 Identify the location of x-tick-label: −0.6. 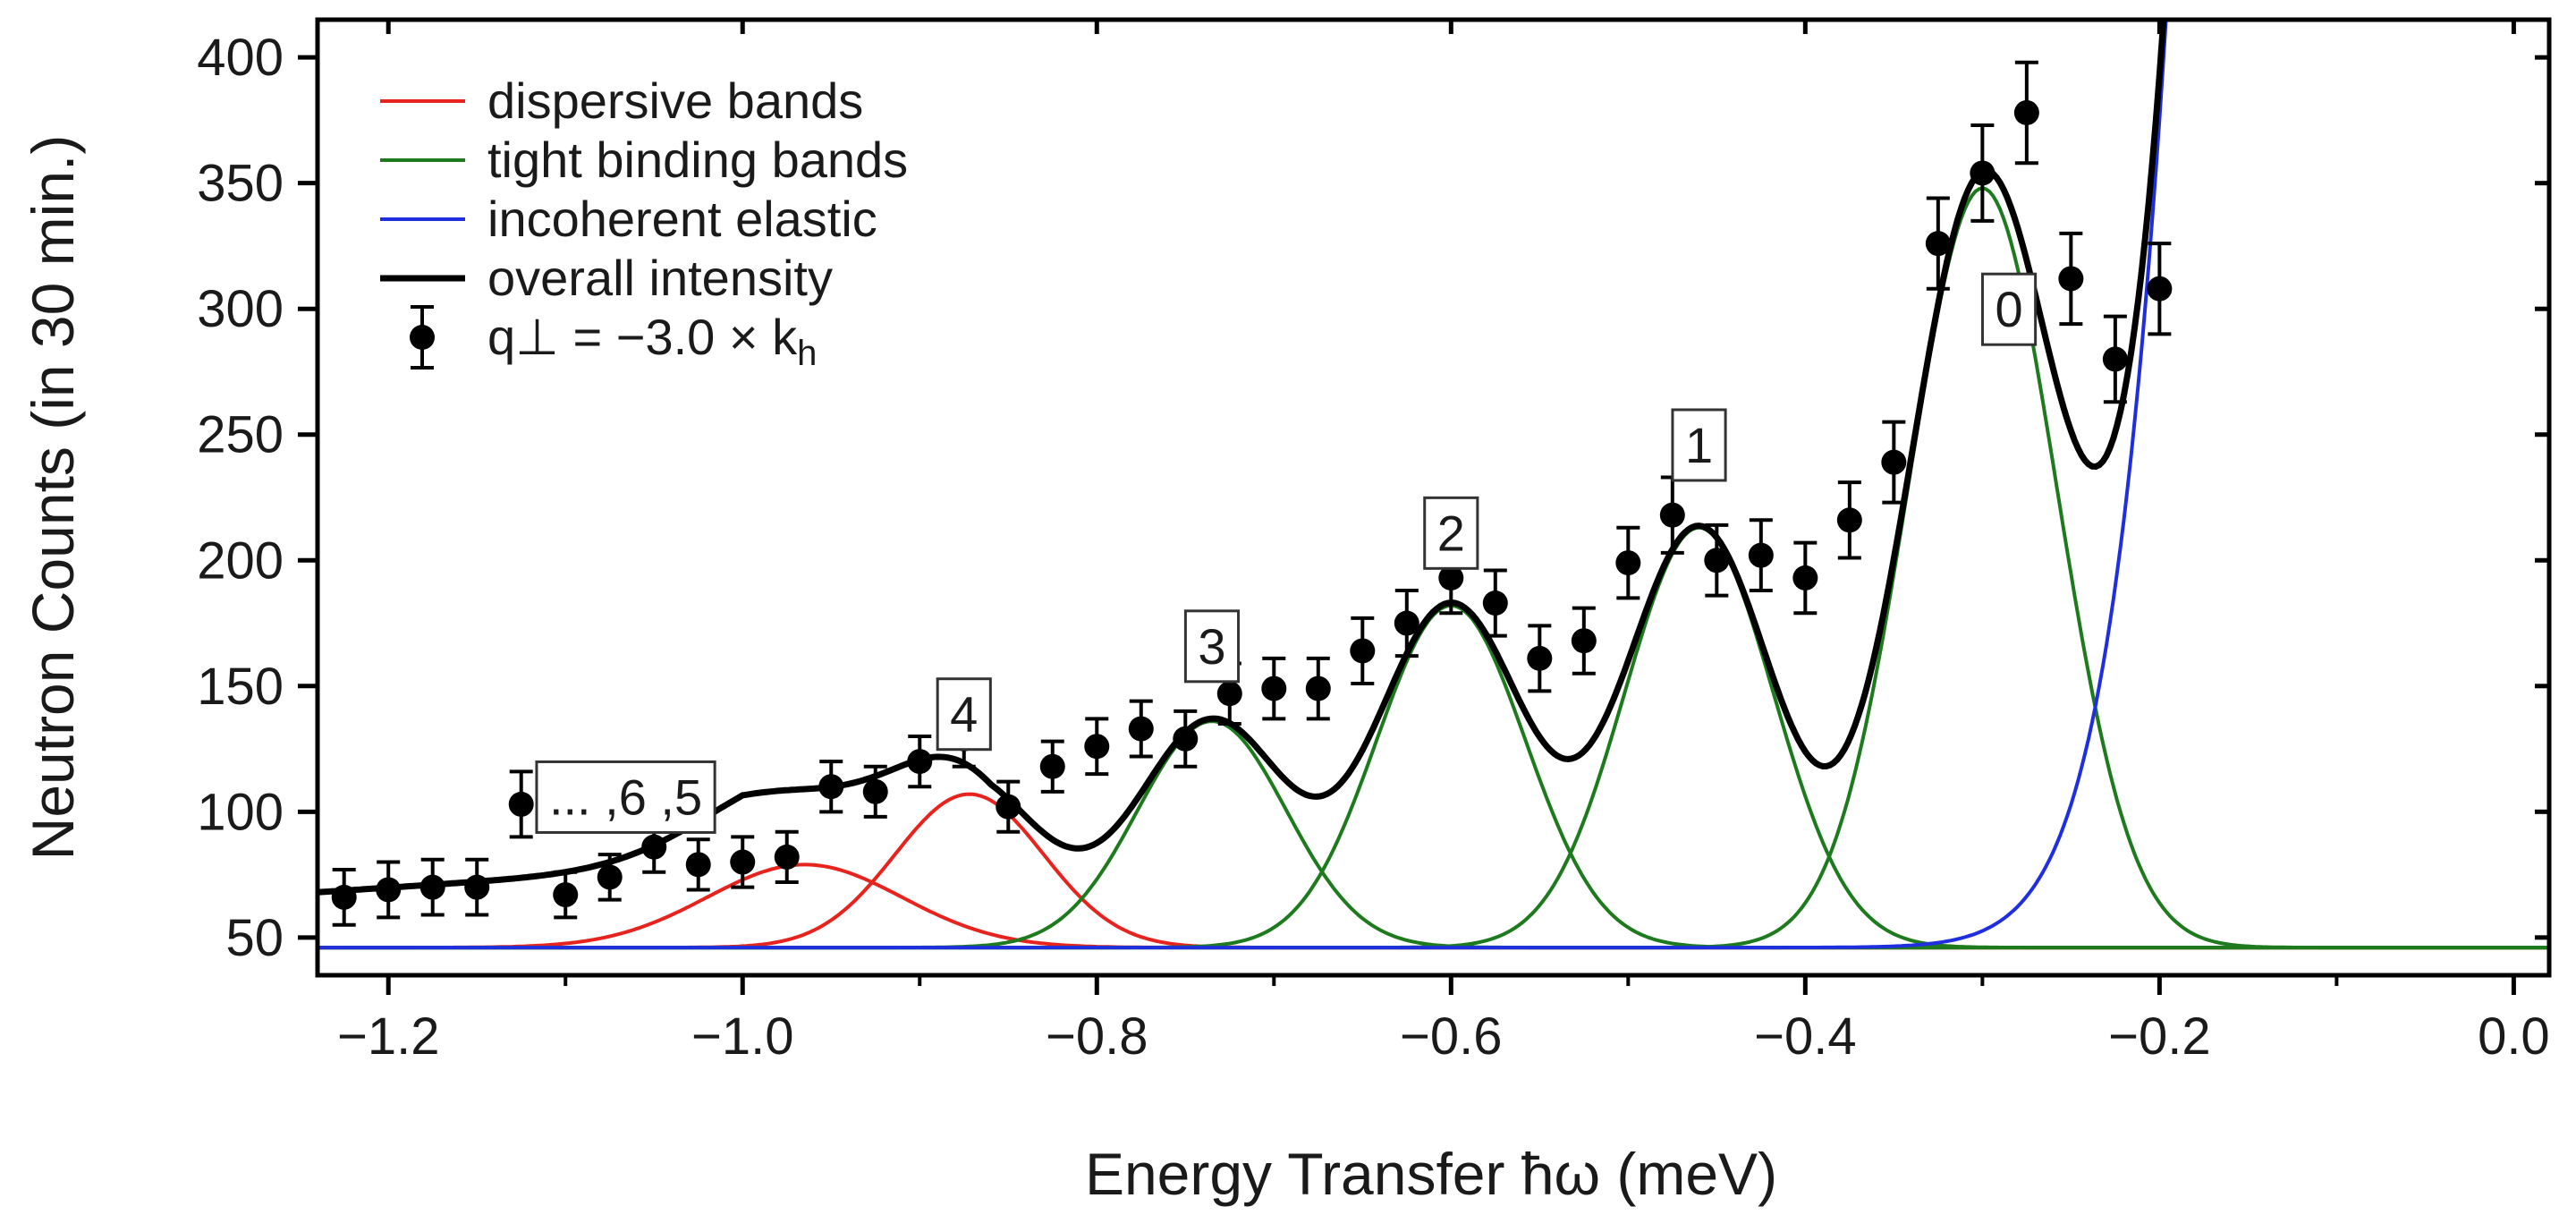
(1451, 1036).